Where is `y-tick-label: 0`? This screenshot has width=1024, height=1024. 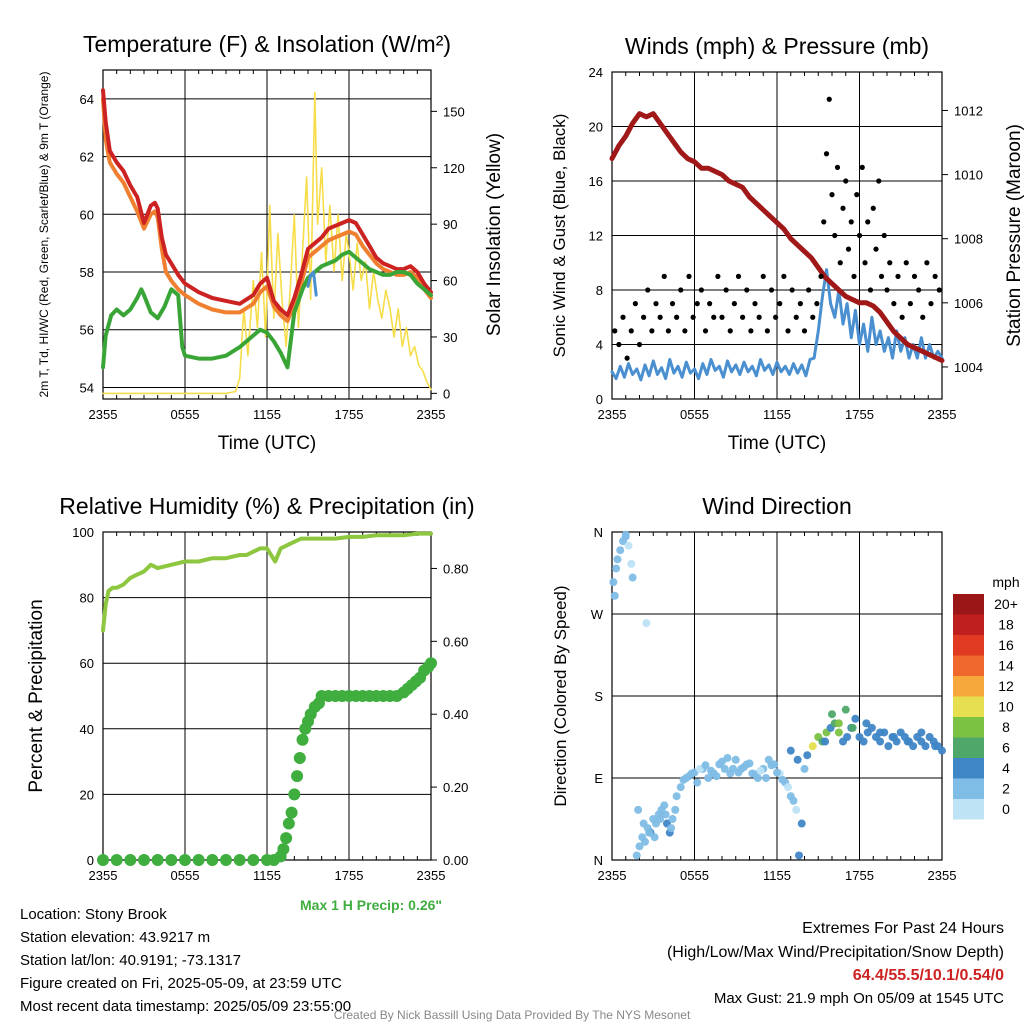 y-tick-label: 0 is located at coordinates (599, 399).